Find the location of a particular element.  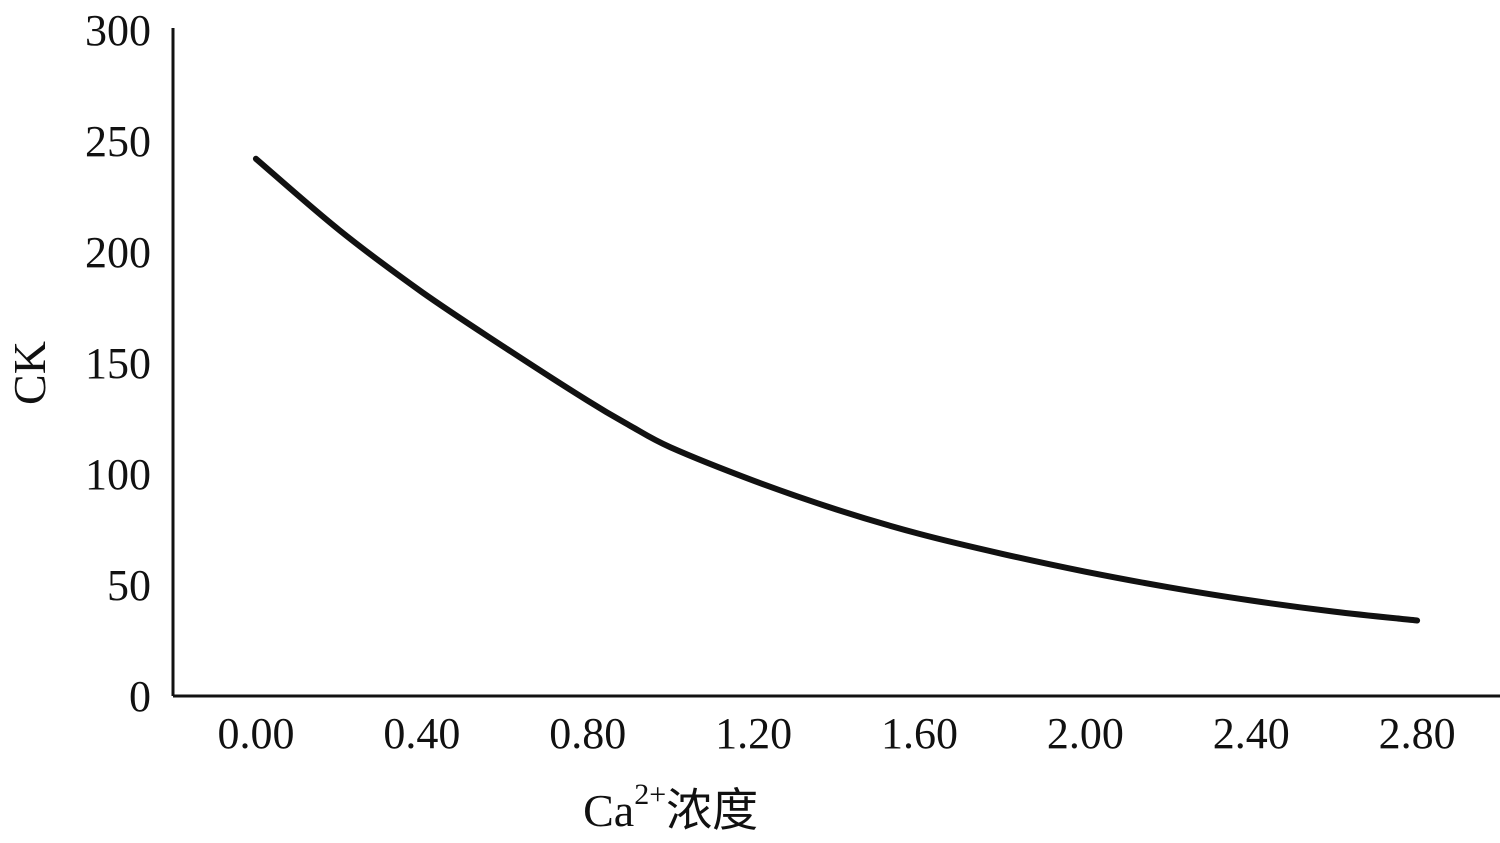

y-tick-label: 50 is located at coordinates (129, 585).